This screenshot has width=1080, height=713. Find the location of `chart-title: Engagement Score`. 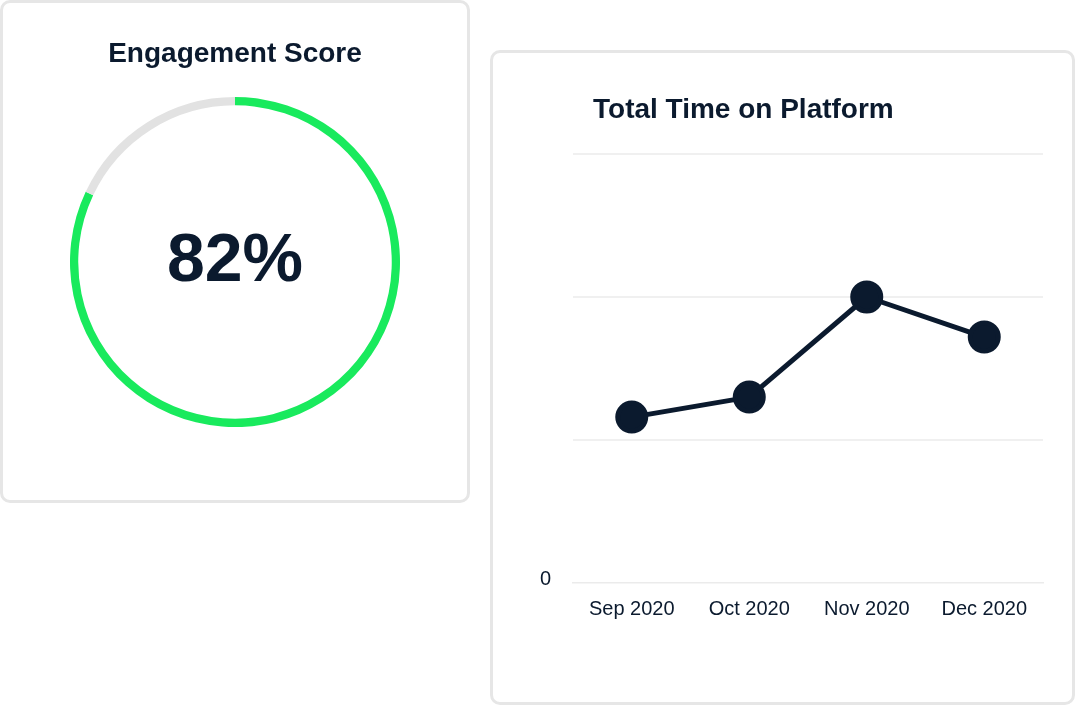

chart-title: Engagement Score is located at coordinates (235, 52).